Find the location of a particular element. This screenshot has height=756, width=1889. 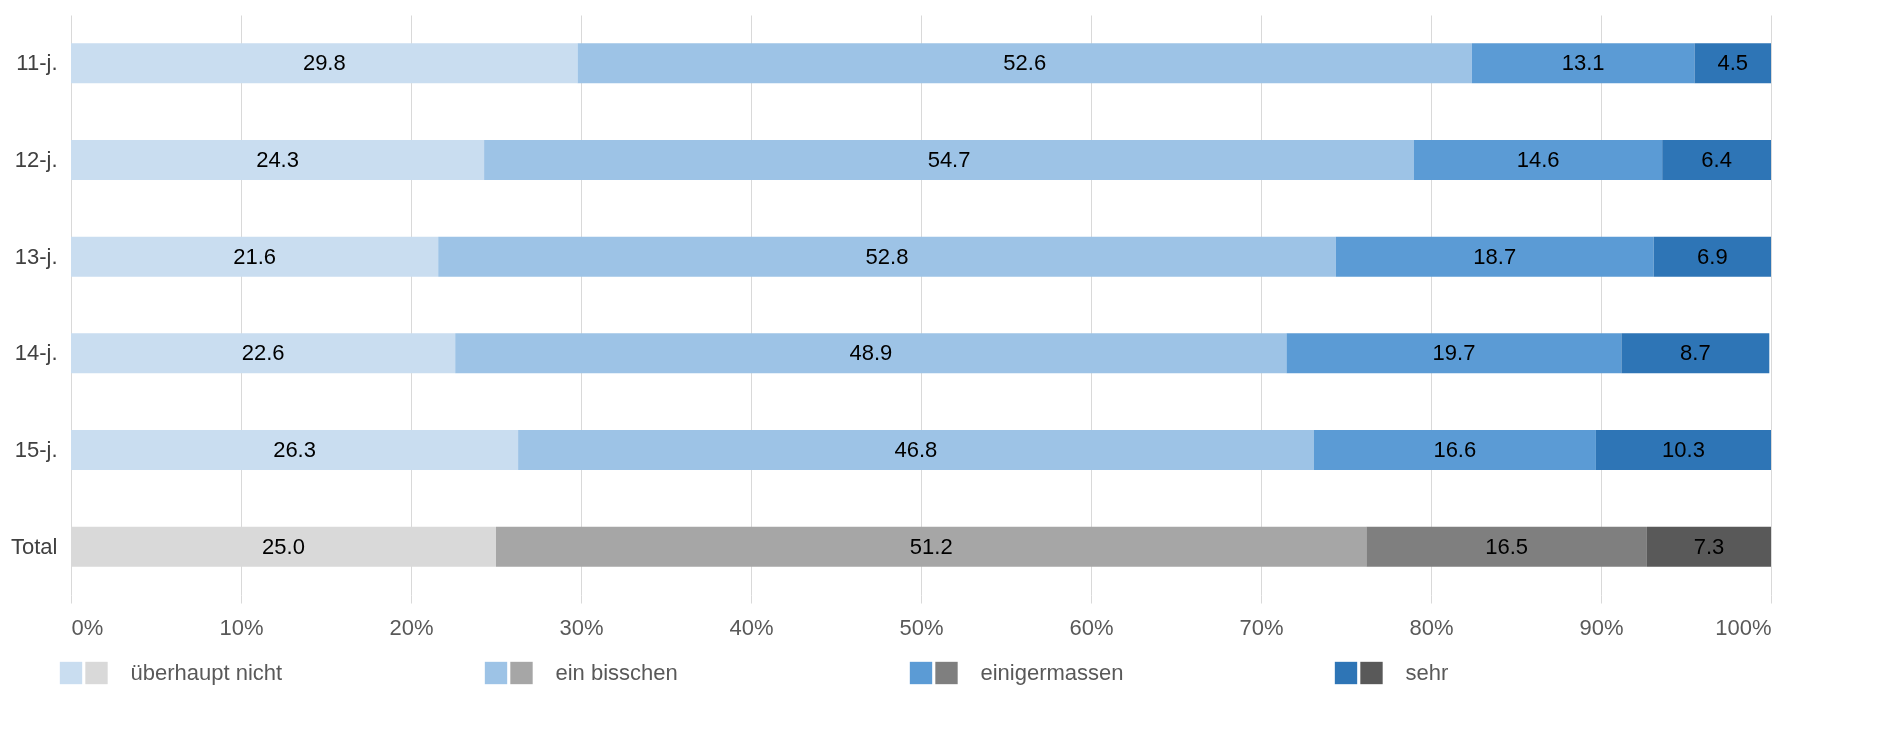

data-label: 16.6 is located at coordinates (1455, 449).